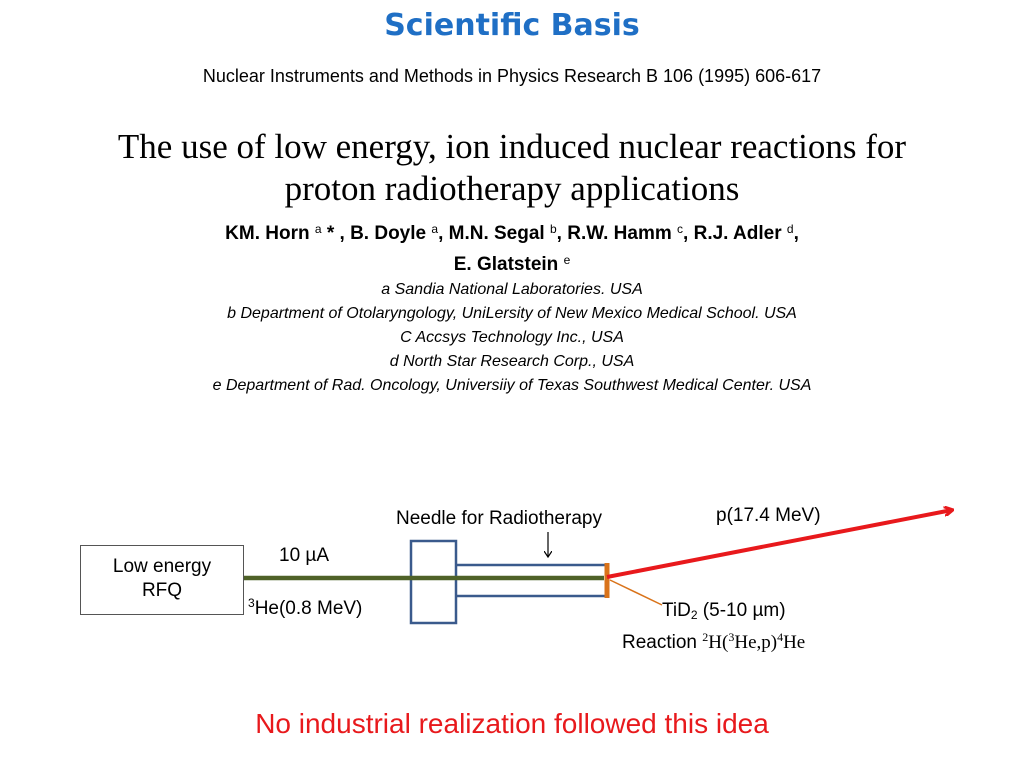 The image size is (1024, 768). I want to click on apparatus-diagram, so click(634, 552).